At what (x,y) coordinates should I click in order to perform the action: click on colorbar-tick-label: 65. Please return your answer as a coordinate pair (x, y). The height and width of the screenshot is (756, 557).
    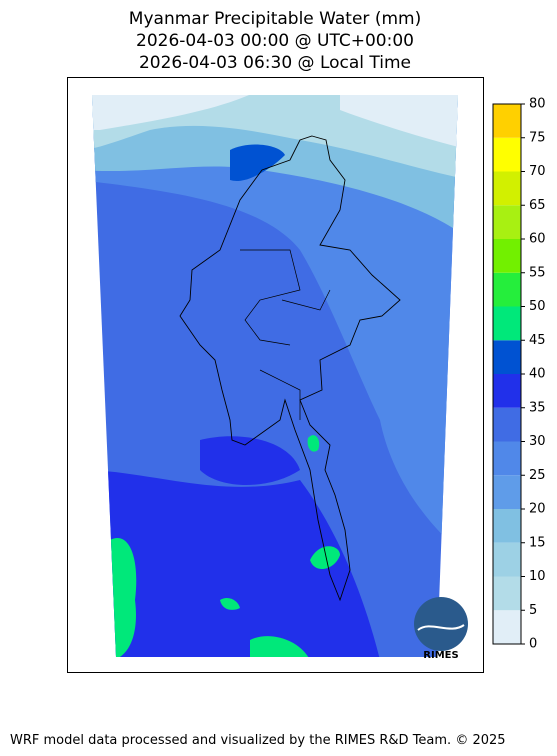
    Looking at the image, I should click on (537, 205).